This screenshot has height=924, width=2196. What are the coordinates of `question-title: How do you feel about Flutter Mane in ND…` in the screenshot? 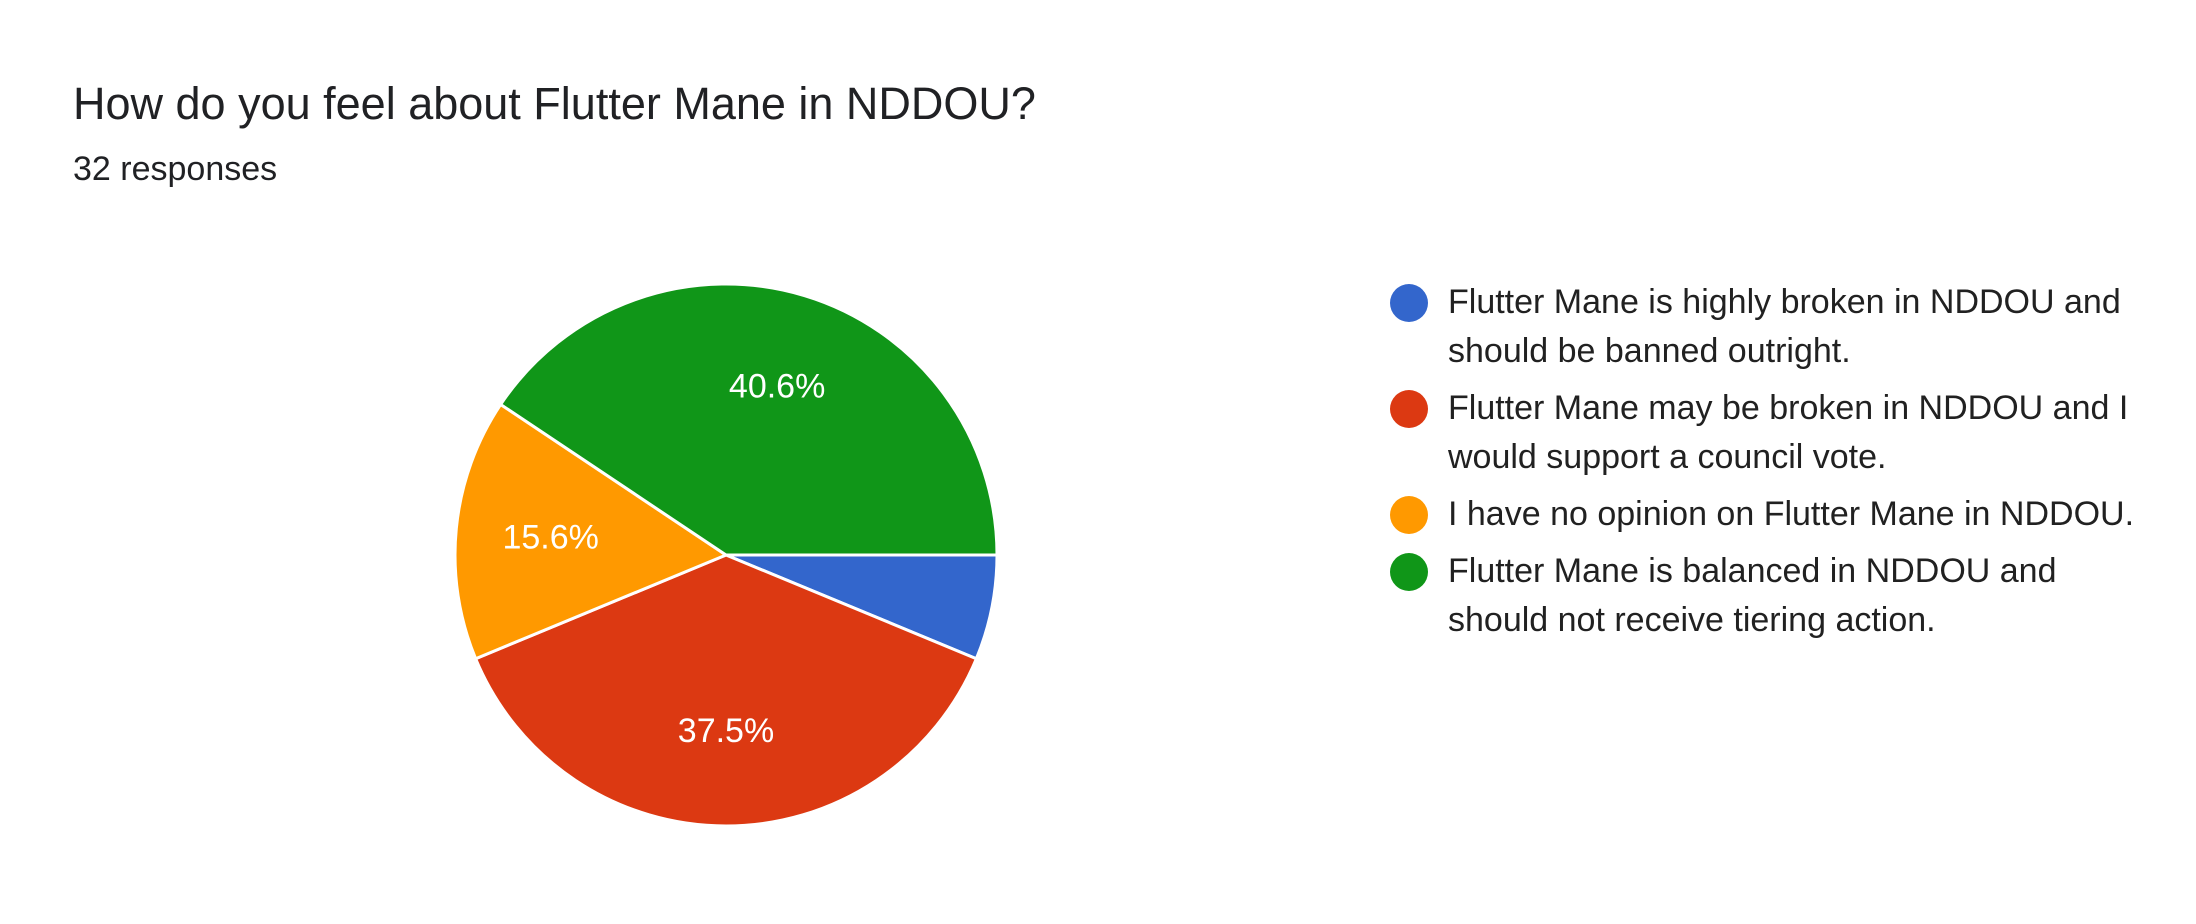 It's located at (554, 103).